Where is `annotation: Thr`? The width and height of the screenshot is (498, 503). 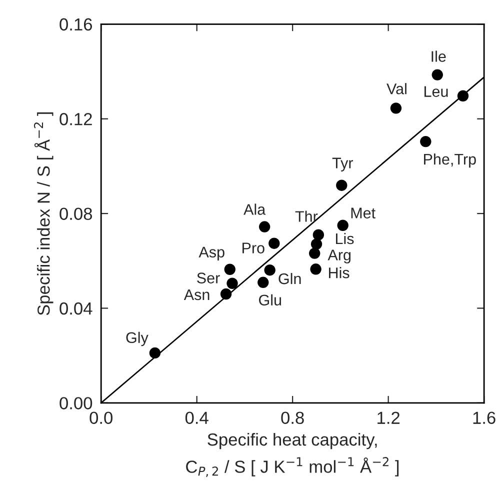
annotation: Thr is located at coordinates (306, 216).